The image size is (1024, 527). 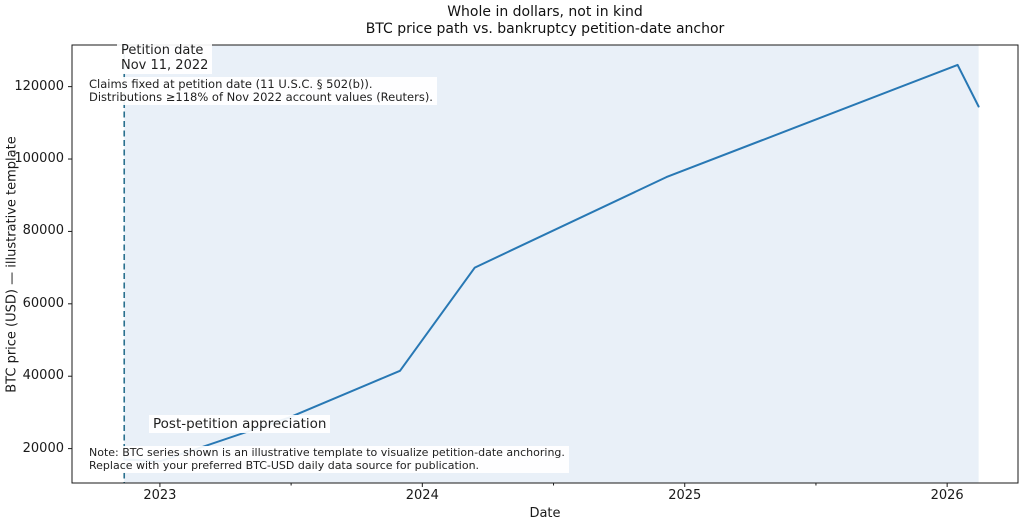 I want to click on y-tick-label: 100000, so click(x=39, y=159).